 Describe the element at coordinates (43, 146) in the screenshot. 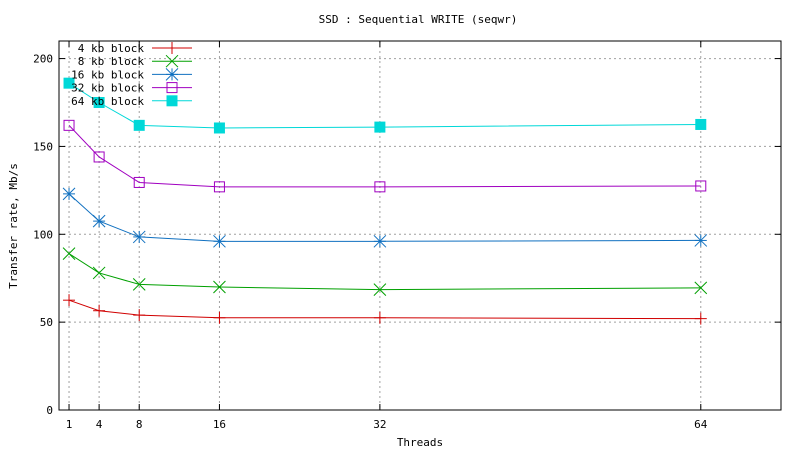

I see `y-tick-label: 150` at that location.